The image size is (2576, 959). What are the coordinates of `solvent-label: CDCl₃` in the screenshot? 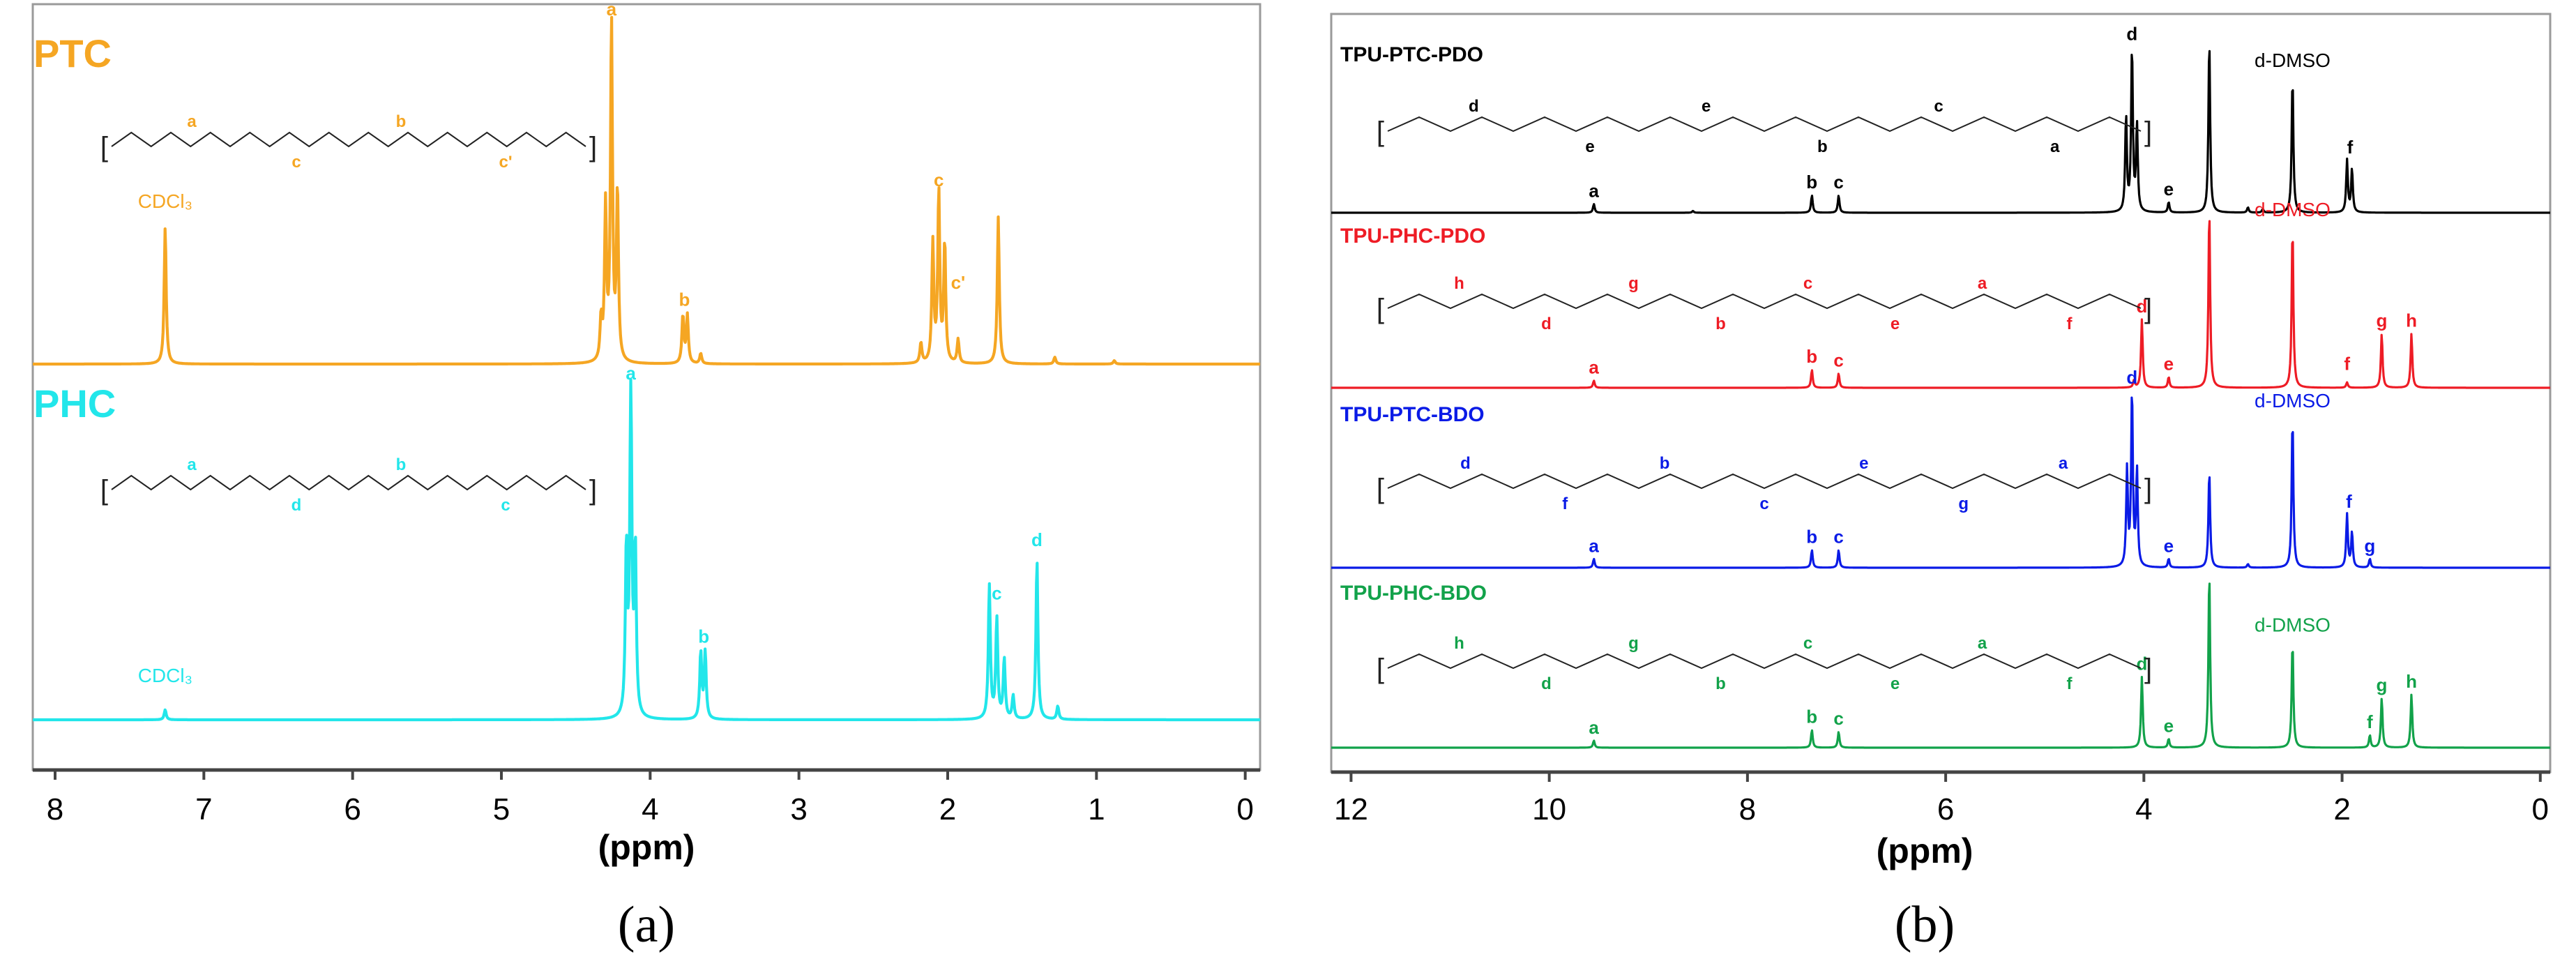 It's located at (165, 675).